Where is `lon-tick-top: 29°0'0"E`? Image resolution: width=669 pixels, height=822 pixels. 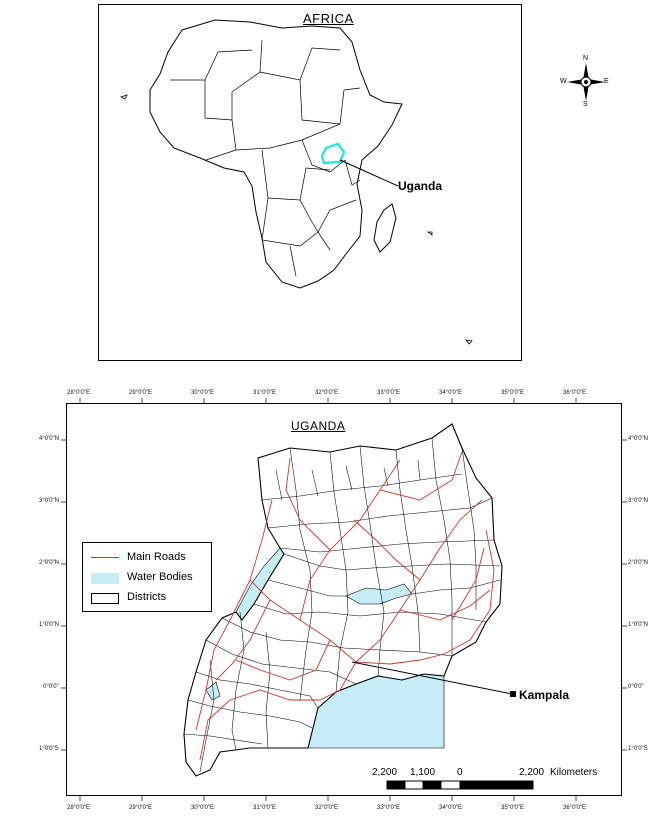
lon-tick-top: 29°0'0"E is located at coordinates (141, 393).